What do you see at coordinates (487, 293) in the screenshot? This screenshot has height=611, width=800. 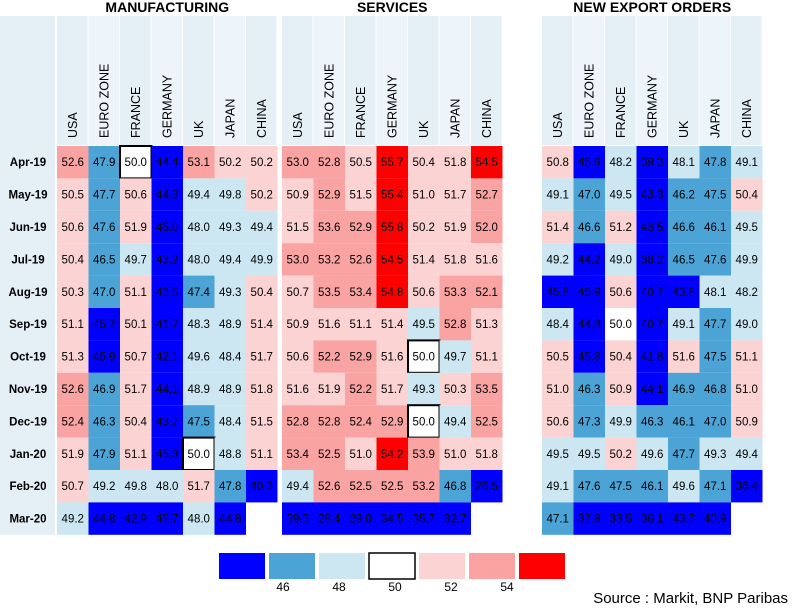 I see `cell-value: 52.1` at bounding box center [487, 293].